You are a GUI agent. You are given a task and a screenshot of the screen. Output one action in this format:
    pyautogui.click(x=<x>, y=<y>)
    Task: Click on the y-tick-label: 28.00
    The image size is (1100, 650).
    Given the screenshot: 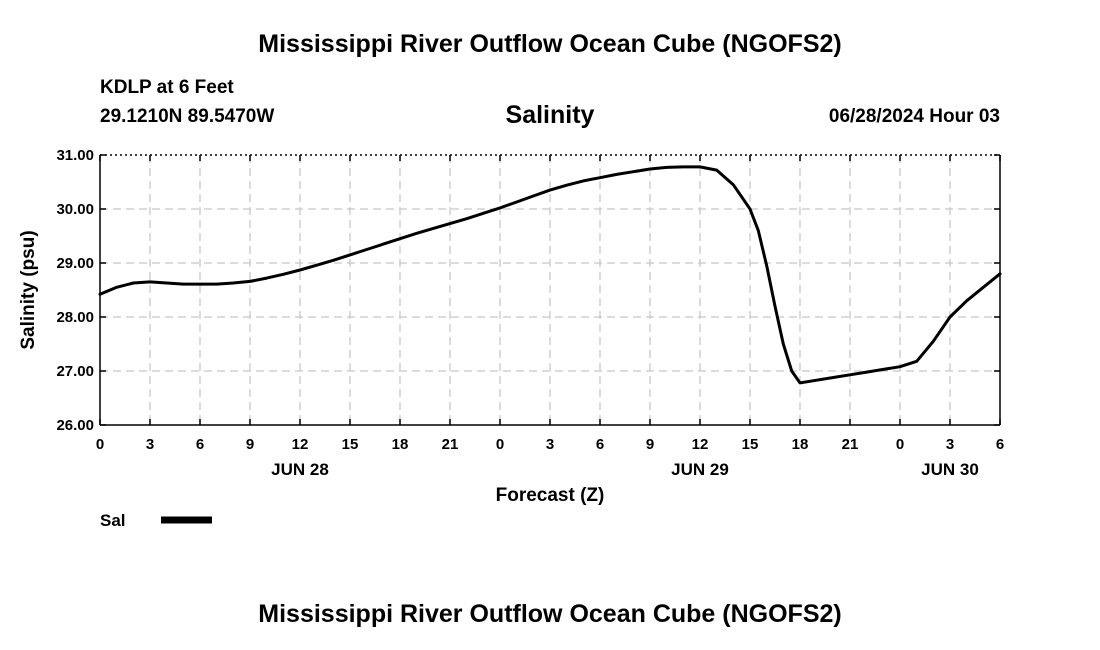 What is the action you would take?
    pyautogui.click(x=75, y=317)
    